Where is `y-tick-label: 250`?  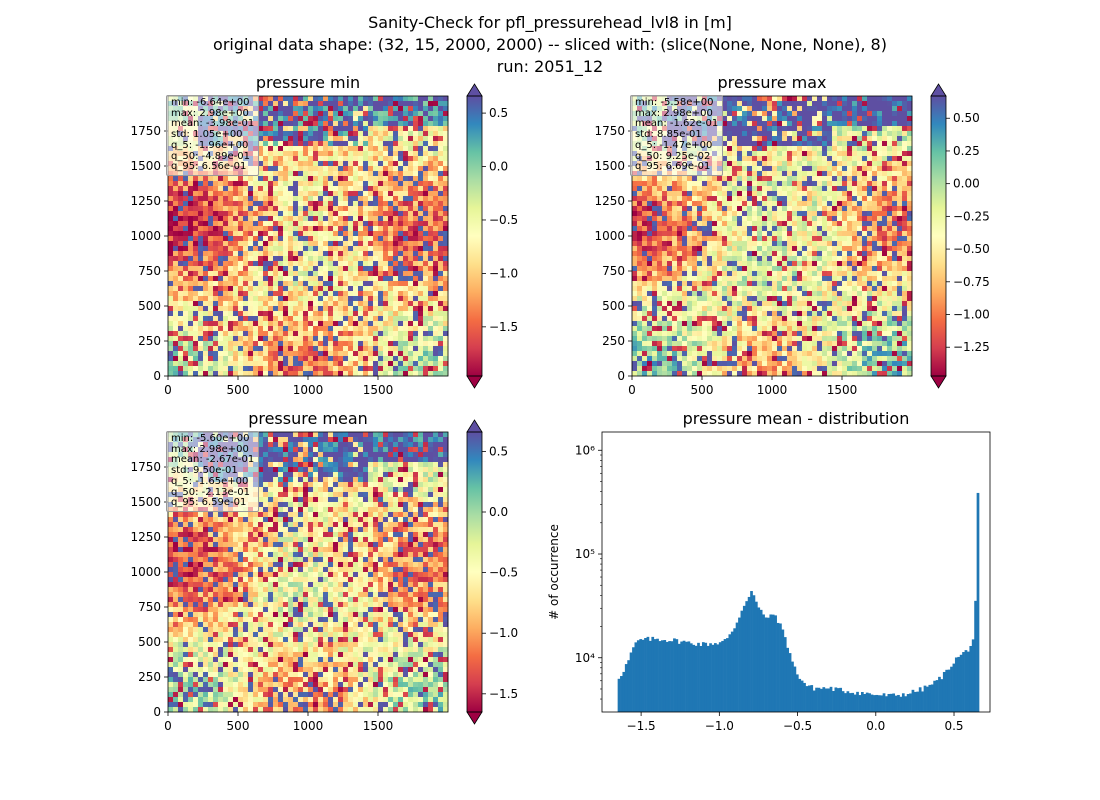 y-tick-label: 250 is located at coordinates (149, 341).